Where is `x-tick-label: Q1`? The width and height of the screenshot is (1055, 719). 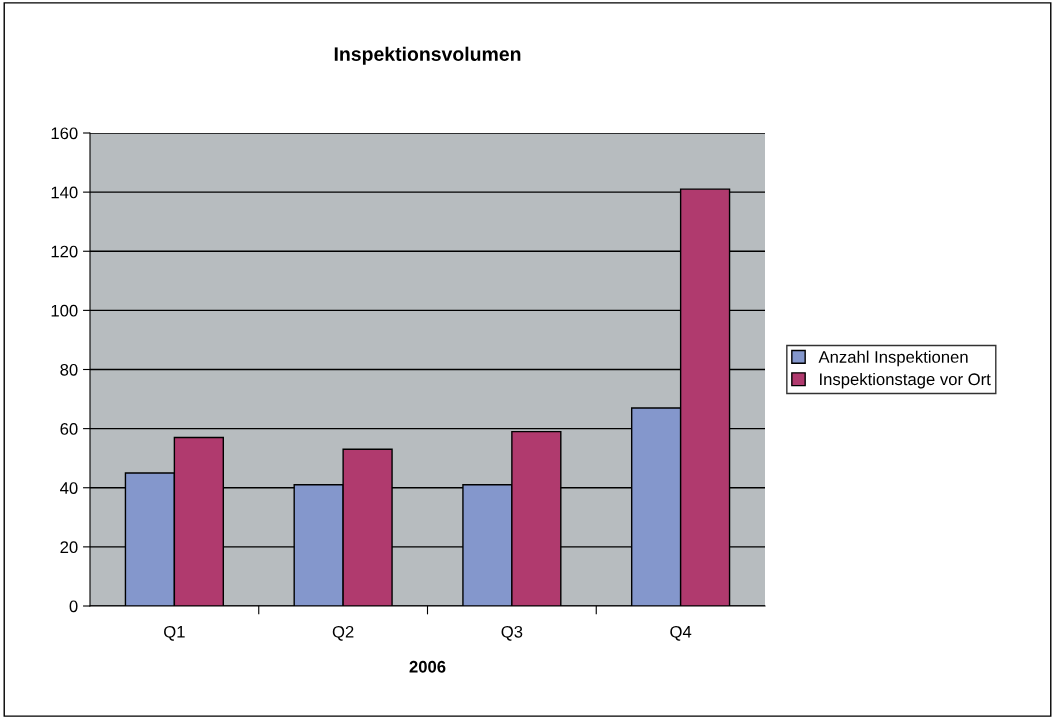 x-tick-label: Q1 is located at coordinates (174, 633).